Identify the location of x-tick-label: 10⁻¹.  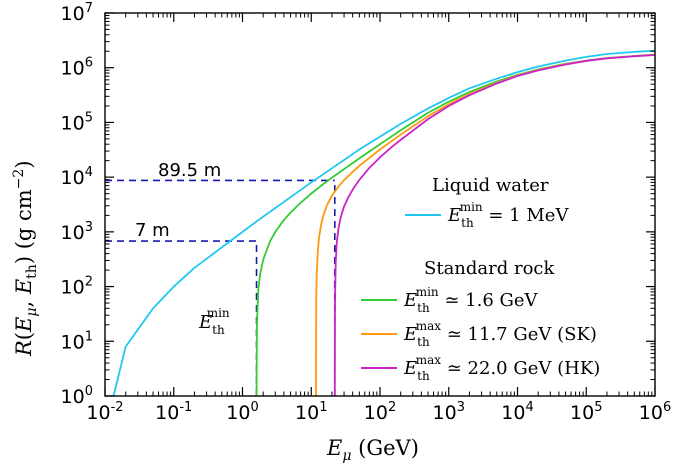
(173, 412).